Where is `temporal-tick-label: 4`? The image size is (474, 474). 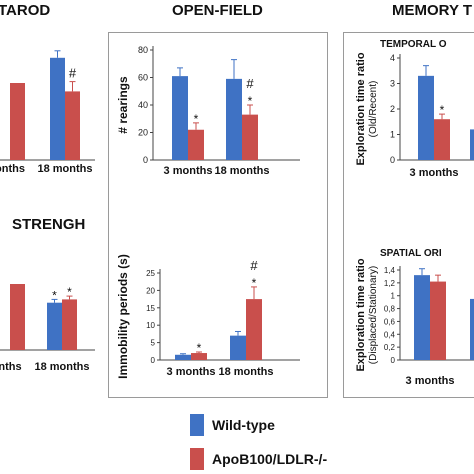
temporal-tick-label: 4 is located at coordinates (392, 58).